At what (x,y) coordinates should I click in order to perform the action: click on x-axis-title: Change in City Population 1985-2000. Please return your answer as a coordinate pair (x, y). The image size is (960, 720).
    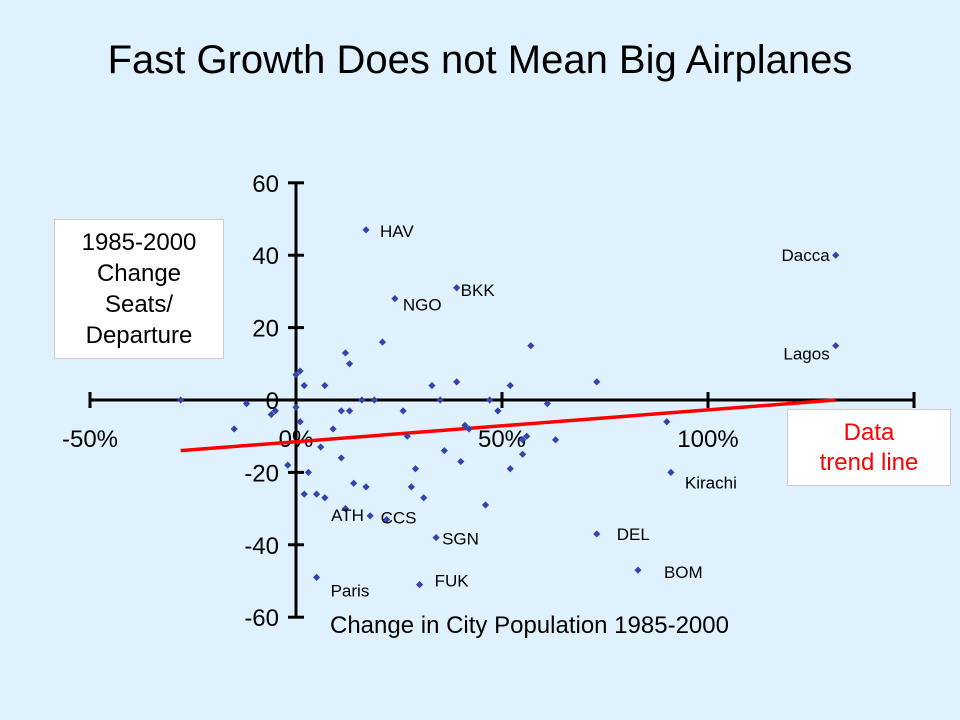
    Looking at the image, I should click on (529, 625).